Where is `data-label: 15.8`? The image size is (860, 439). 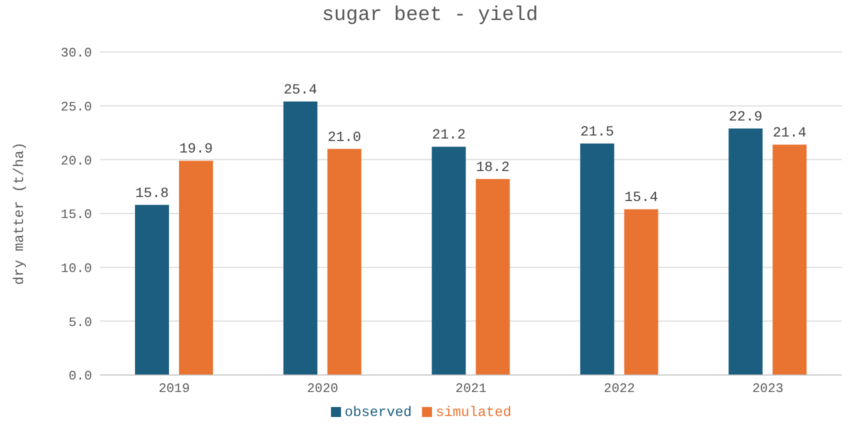
data-label: 15.8 is located at coordinates (152, 194).